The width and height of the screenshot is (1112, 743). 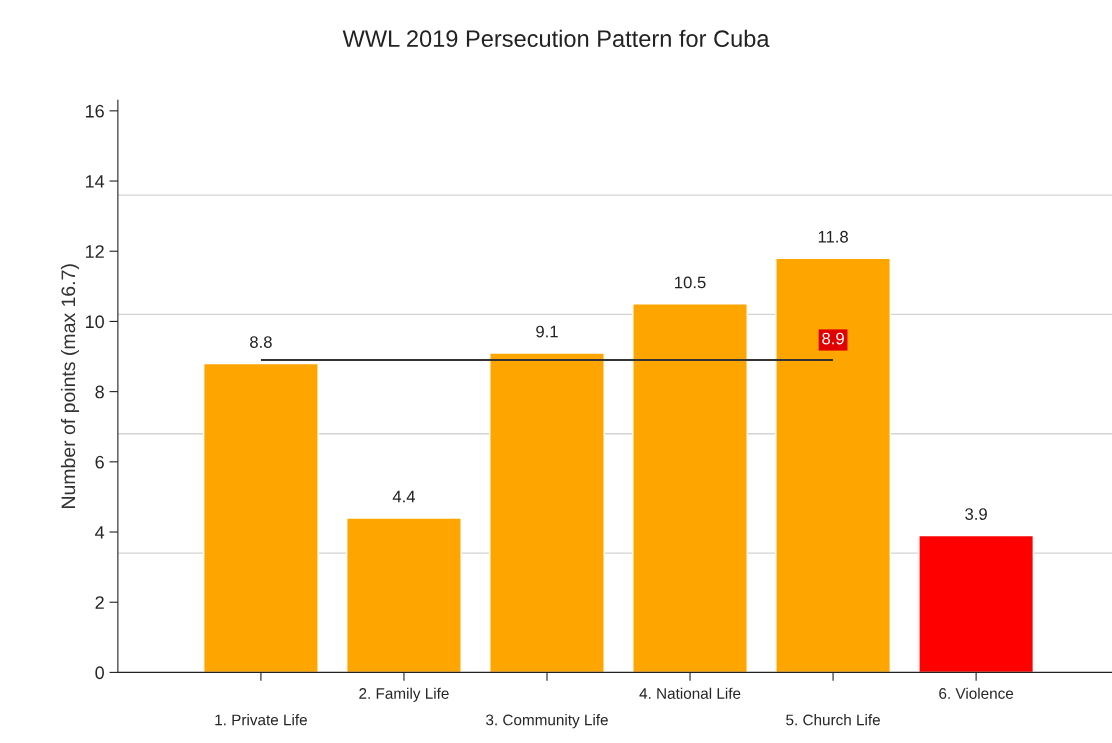 What do you see at coordinates (976, 514) in the screenshot?
I see `data-label: 3.9` at bounding box center [976, 514].